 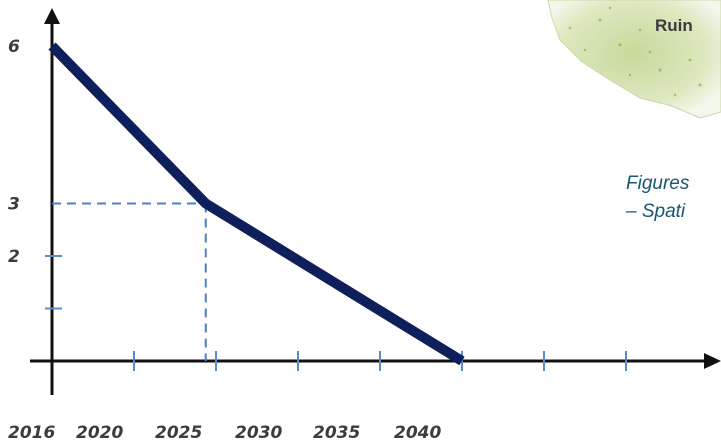 I want to click on caption: Figures – Spati, so click(x=657, y=198).